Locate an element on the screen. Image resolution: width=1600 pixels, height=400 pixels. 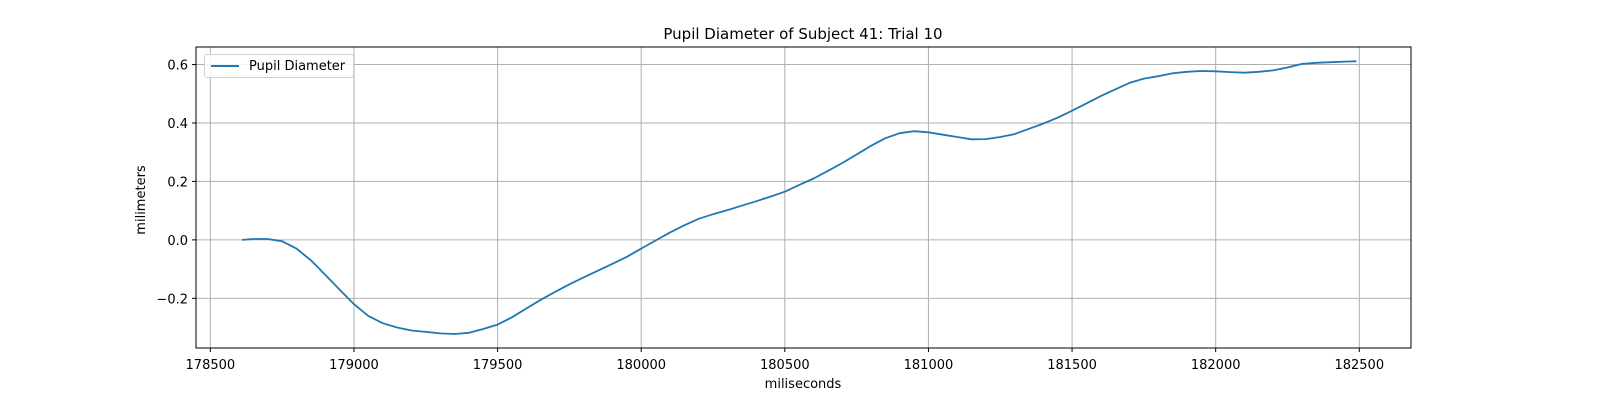
y-axis-ticks: −0.2 0.0 0.2 0.4 0.6 is located at coordinates (176, 183).